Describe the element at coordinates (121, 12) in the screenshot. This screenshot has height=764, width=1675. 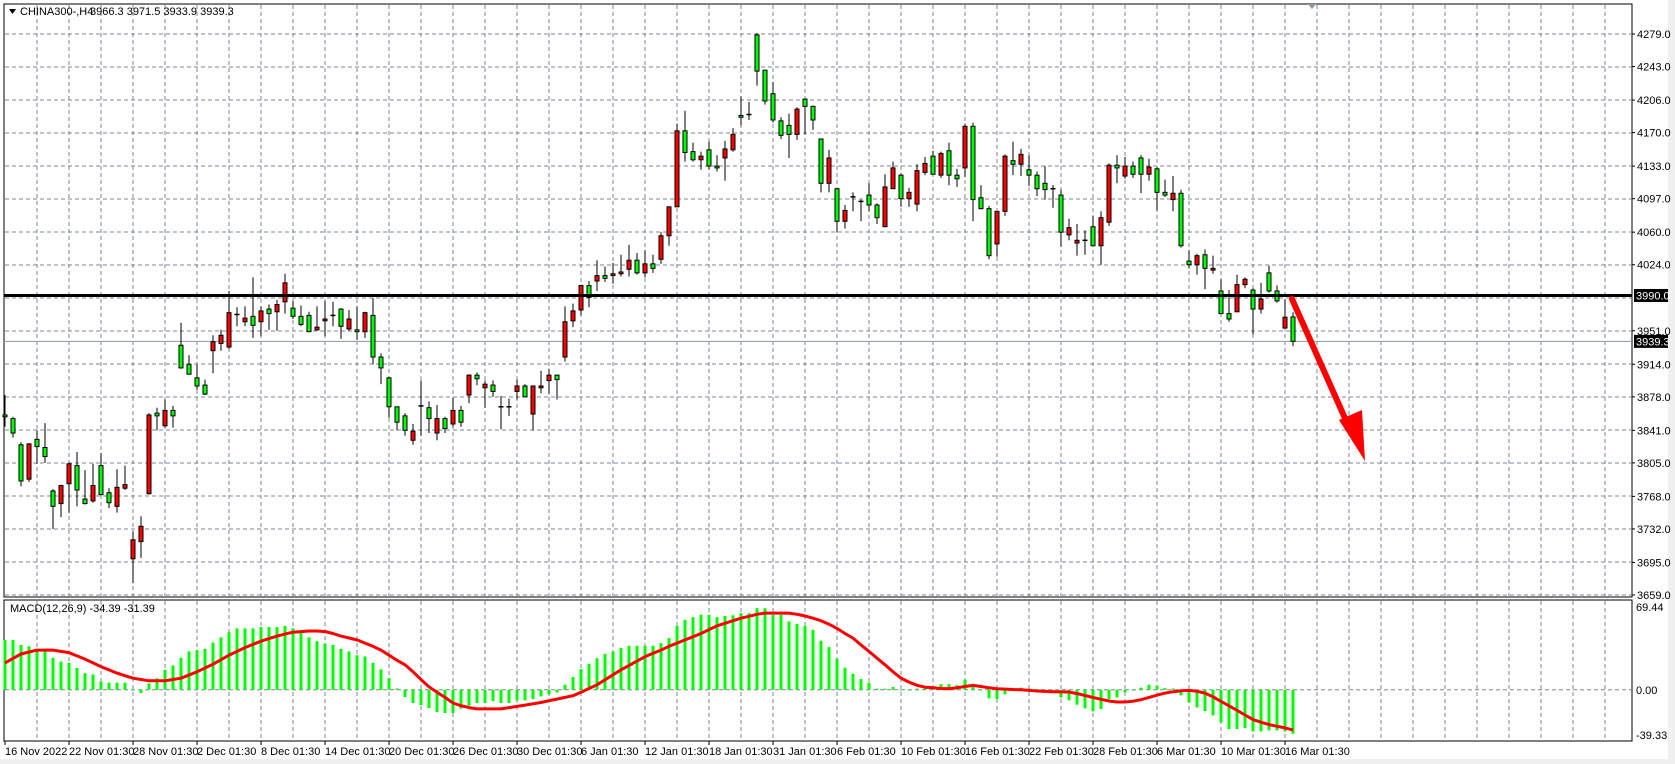
I see `chart-header: CHINA300-,H4 3966.3 3971.5 3933.9 3939.3` at that location.